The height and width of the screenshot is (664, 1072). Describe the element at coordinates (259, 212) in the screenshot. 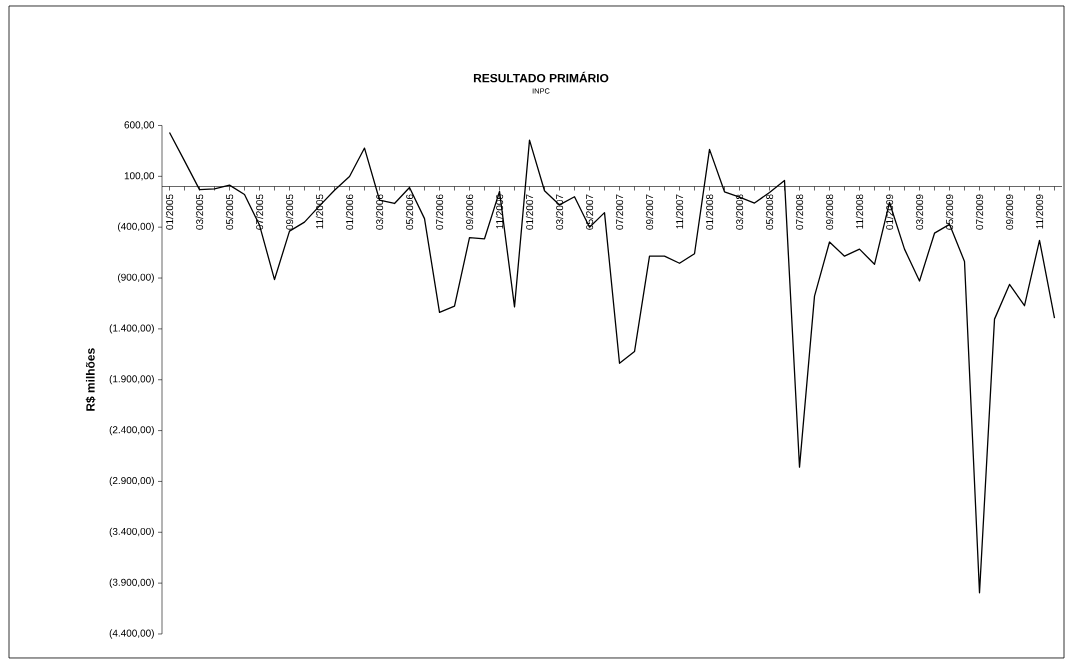

I see `x-tick-label: 07/2005` at that location.